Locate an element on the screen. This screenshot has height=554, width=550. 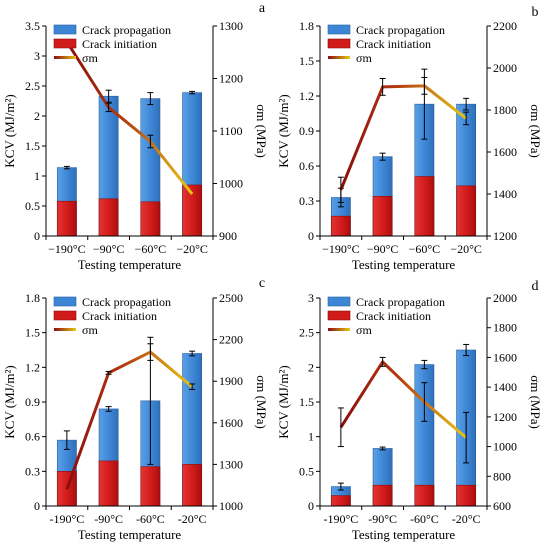
x-tick-label: −190°C is located at coordinates (67, 249).